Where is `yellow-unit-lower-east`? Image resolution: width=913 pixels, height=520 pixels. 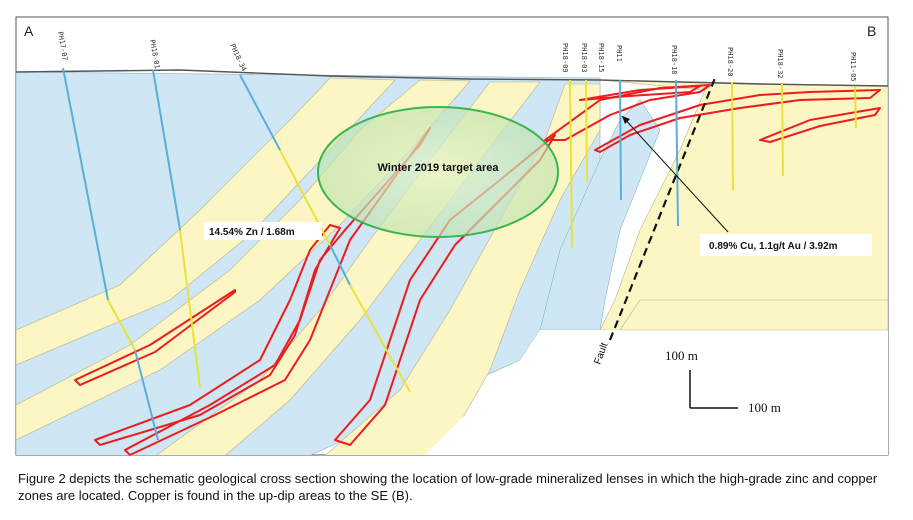 yellow-unit-lower-east is located at coordinates (753, 315).